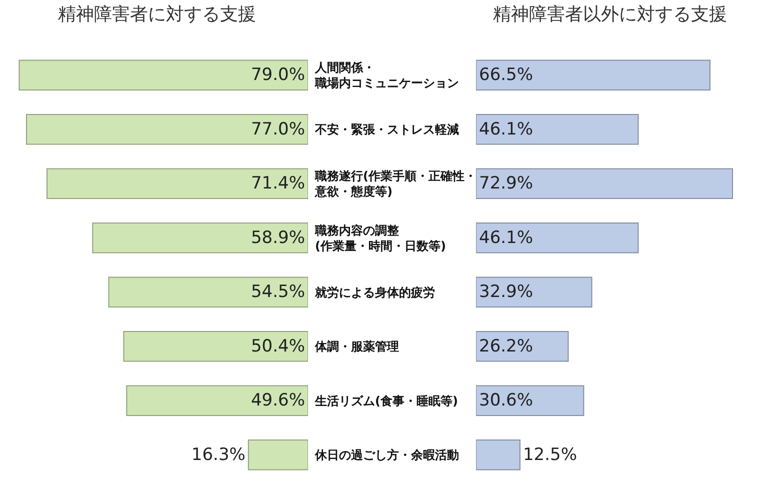  What do you see at coordinates (506, 400) in the screenshot?
I see `data-label: 30.6%` at bounding box center [506, 400].